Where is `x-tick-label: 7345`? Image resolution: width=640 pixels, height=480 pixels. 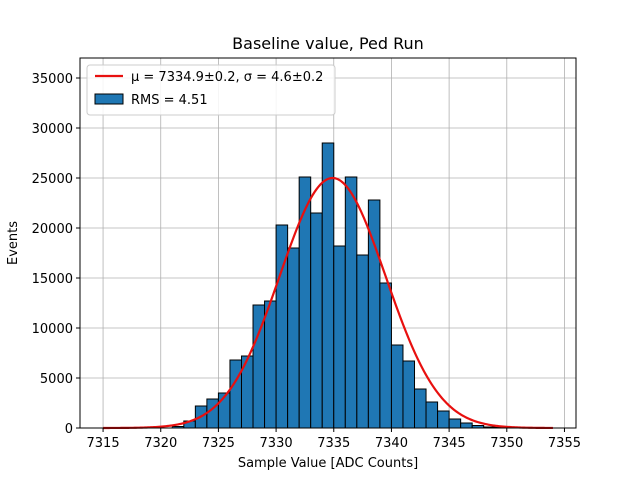
x-tick-label: 7345 is located at coordinates (449, 443).